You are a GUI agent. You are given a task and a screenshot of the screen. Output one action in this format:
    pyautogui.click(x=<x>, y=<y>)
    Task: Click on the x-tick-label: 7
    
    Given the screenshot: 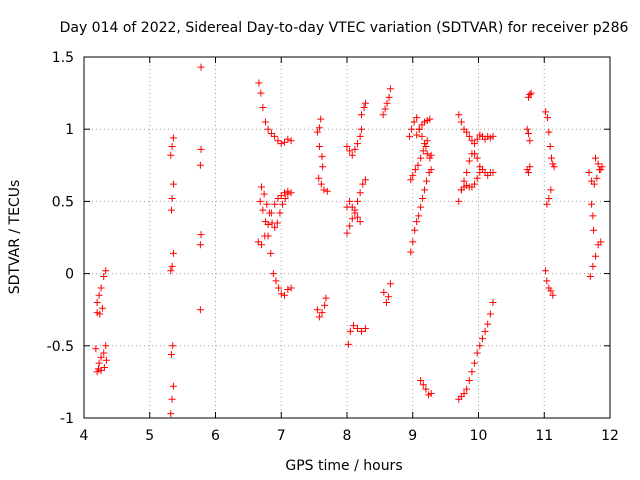 What is the action you would take?
    pyautogui.click(x=281, y=436)
    